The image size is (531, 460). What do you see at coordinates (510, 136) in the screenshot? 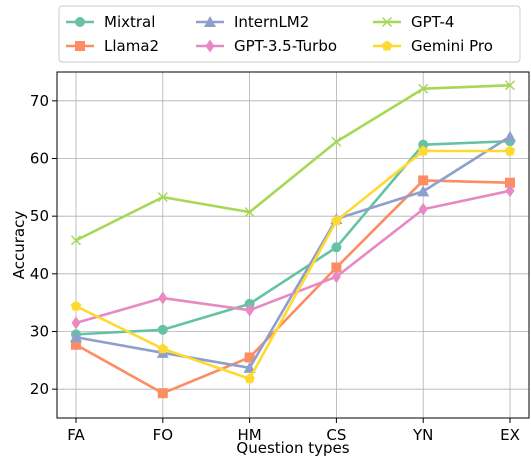
I see `data-point-internlm2-EX` at bounding box center [510, 136].